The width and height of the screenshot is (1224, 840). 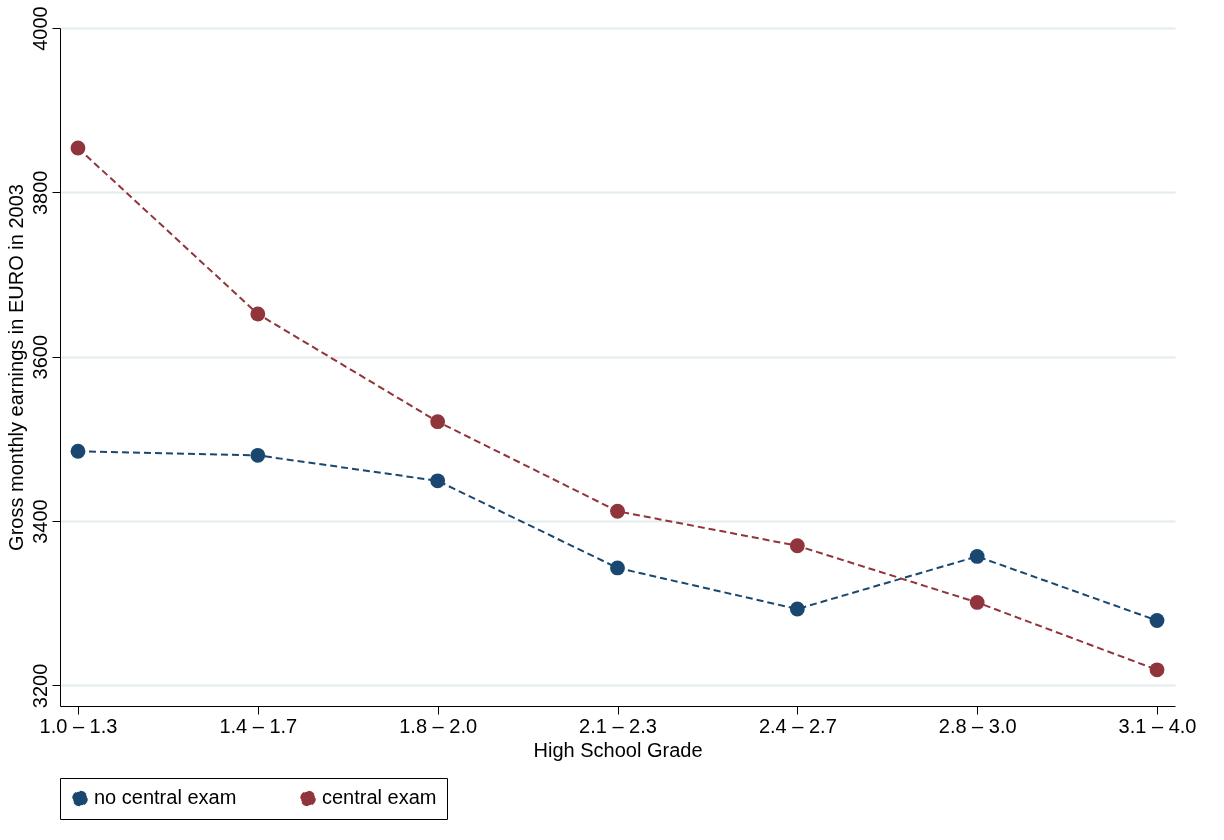 What do you see at coordinates (39, 521) in the screenshot?
I see `y-tick-label: 3400` at bounding box center [39, 521].